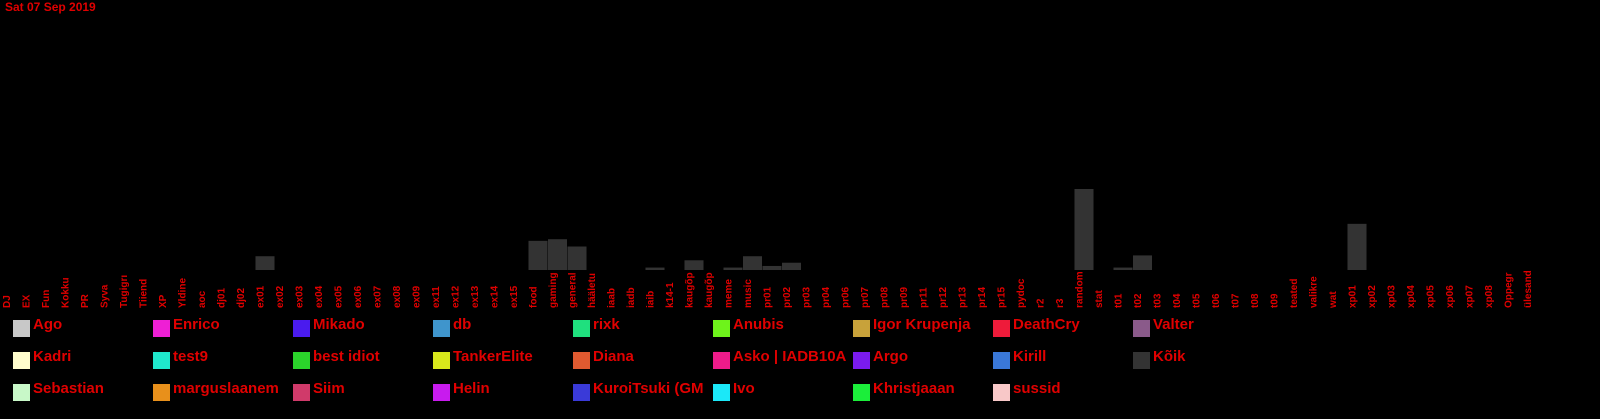 The width and height of the screenshot is (1600, 419). What do you see at coordinates (553, 290) in the screenshot?
I see `x-tick-label: gaming` at bounding box center [553, 290].